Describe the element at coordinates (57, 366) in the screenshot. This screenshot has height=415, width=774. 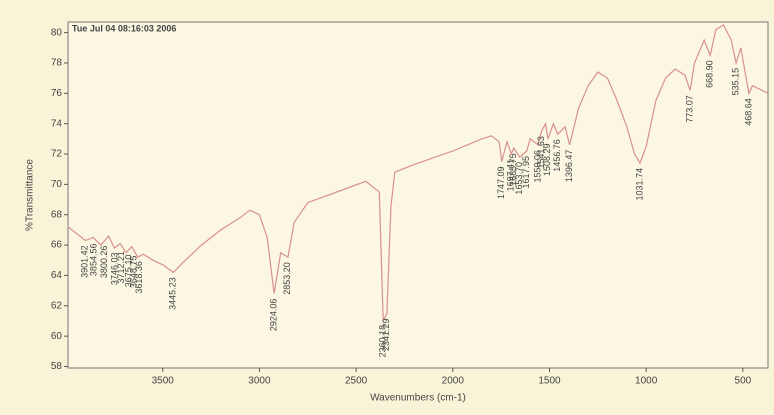
I see `y-tick-label: 58` at that location.